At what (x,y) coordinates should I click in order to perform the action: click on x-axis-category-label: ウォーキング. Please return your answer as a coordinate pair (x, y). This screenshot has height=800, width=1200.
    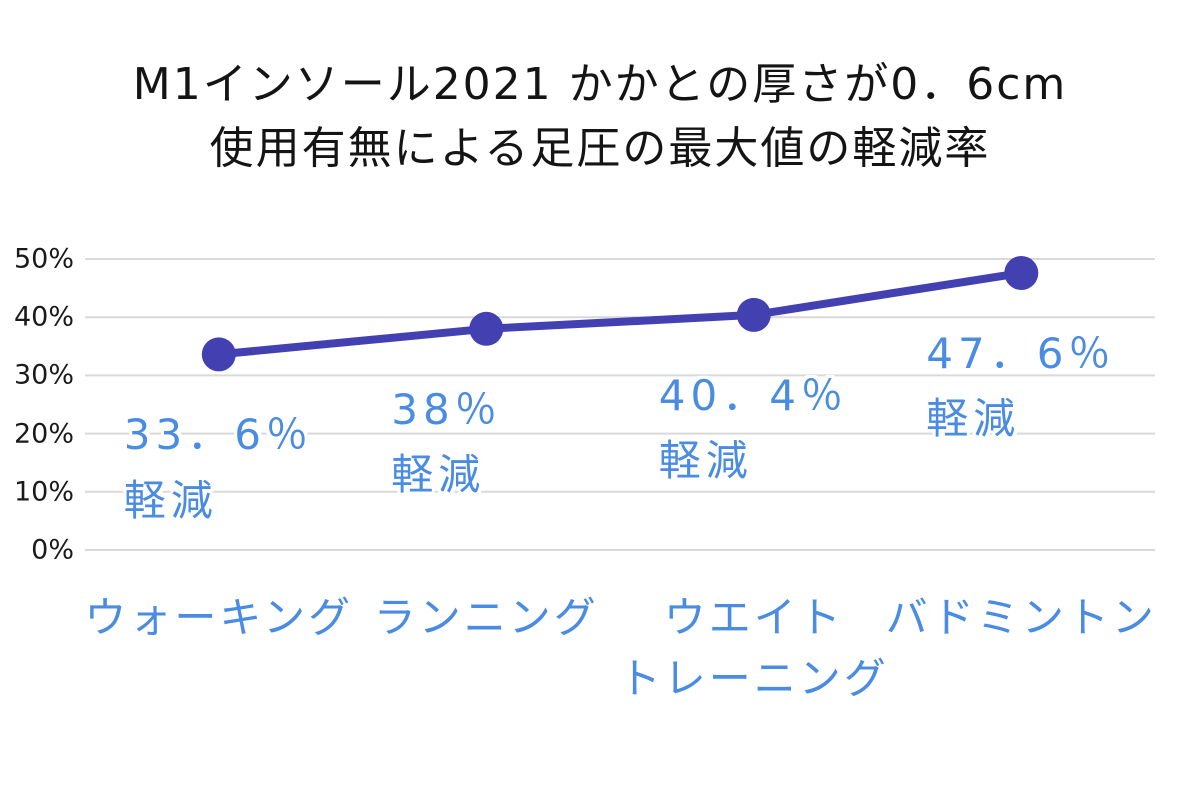
    Looking at the image, I should click on (219, 618).